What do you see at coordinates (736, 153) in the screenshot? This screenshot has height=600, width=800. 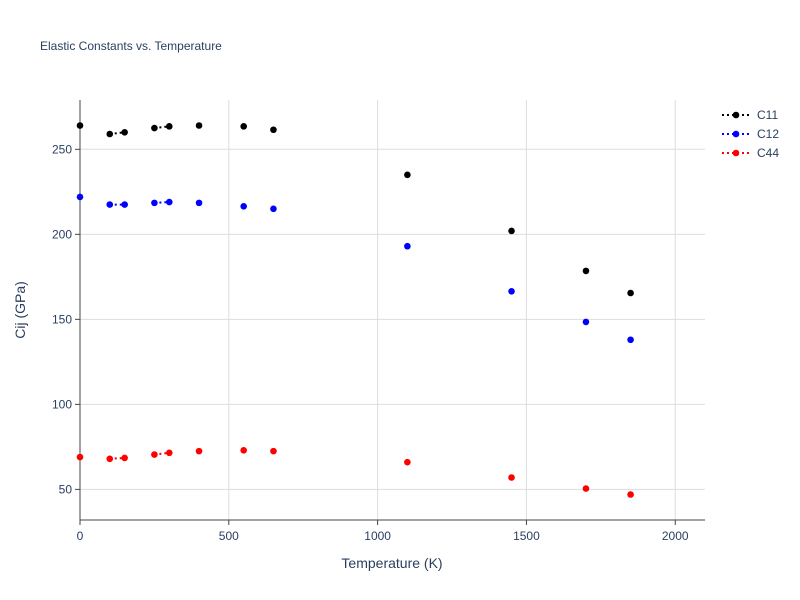 I see `legend-marker-c44` at bounding box center [736, 153].